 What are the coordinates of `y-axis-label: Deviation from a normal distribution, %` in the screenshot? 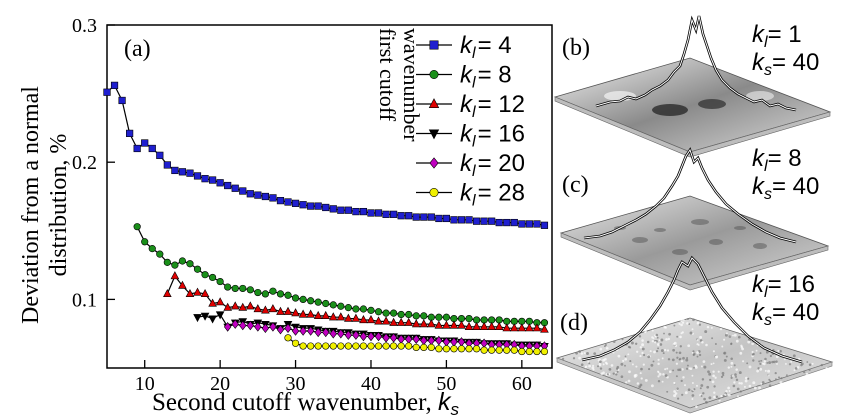 It's located at (45, 205).